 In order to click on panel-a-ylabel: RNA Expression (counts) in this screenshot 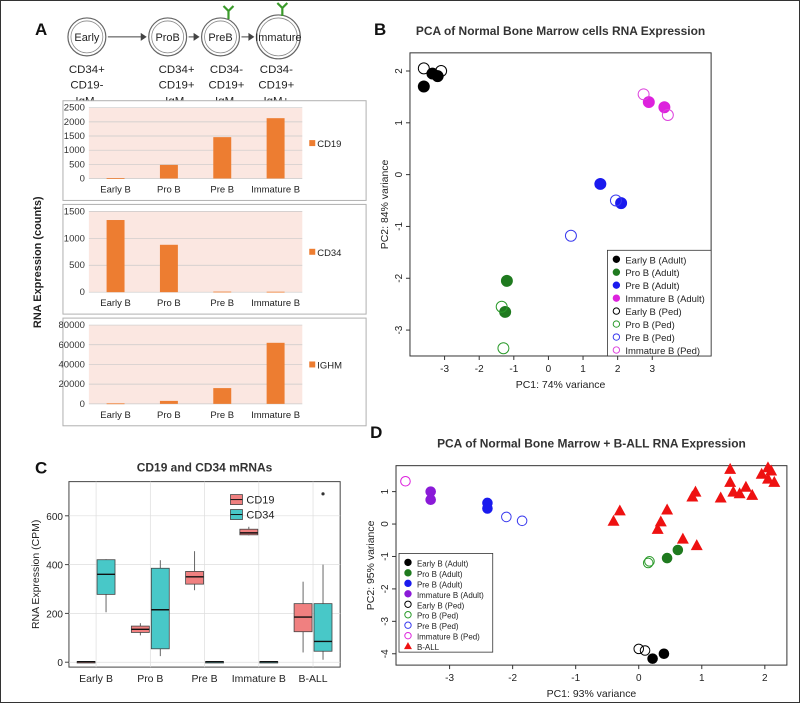, I will do `click(38, 262)`.